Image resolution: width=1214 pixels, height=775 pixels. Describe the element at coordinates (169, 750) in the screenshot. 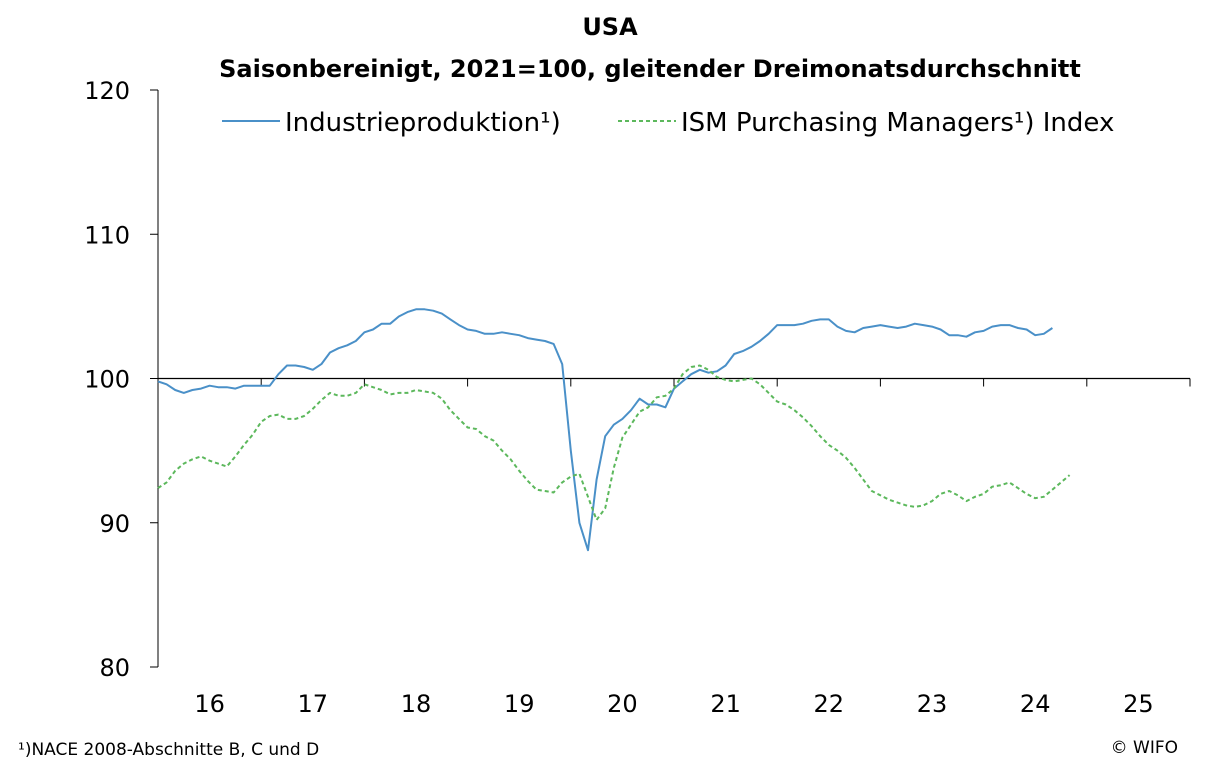

I see `footnote: ¹)NACE 2008-Abschnitte B, C und D` at that location.